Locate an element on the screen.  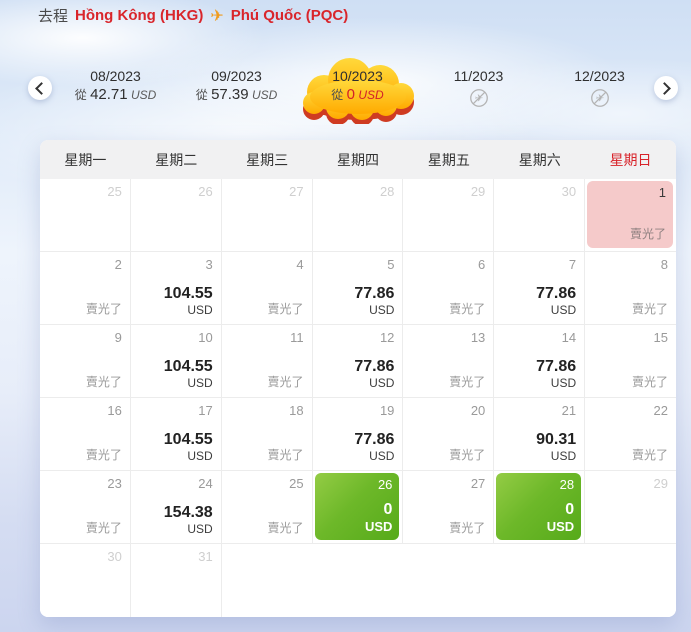
day-number: 27 is located at coordinates (478, 483).